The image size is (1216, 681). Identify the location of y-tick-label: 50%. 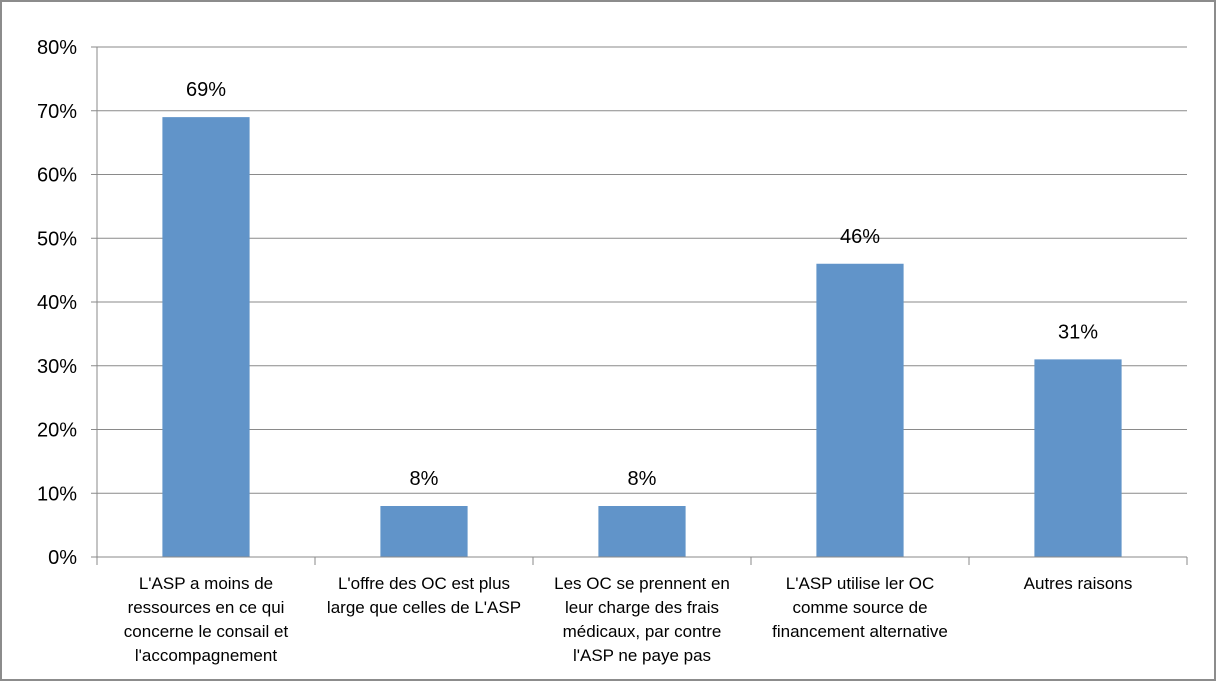
(57, 239).